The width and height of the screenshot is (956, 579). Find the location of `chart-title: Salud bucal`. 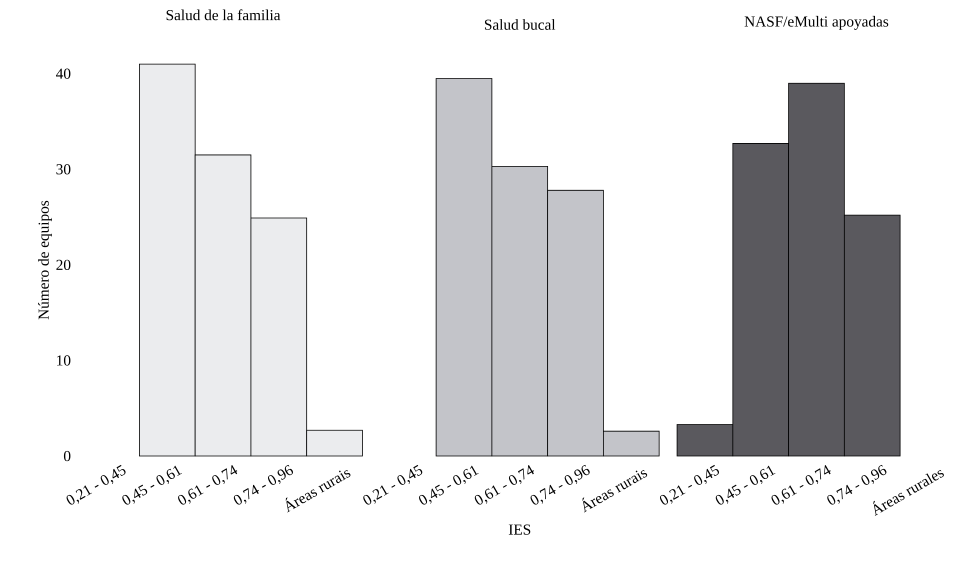

chart-title: Salud bucal is located at coordinates (520, 24).